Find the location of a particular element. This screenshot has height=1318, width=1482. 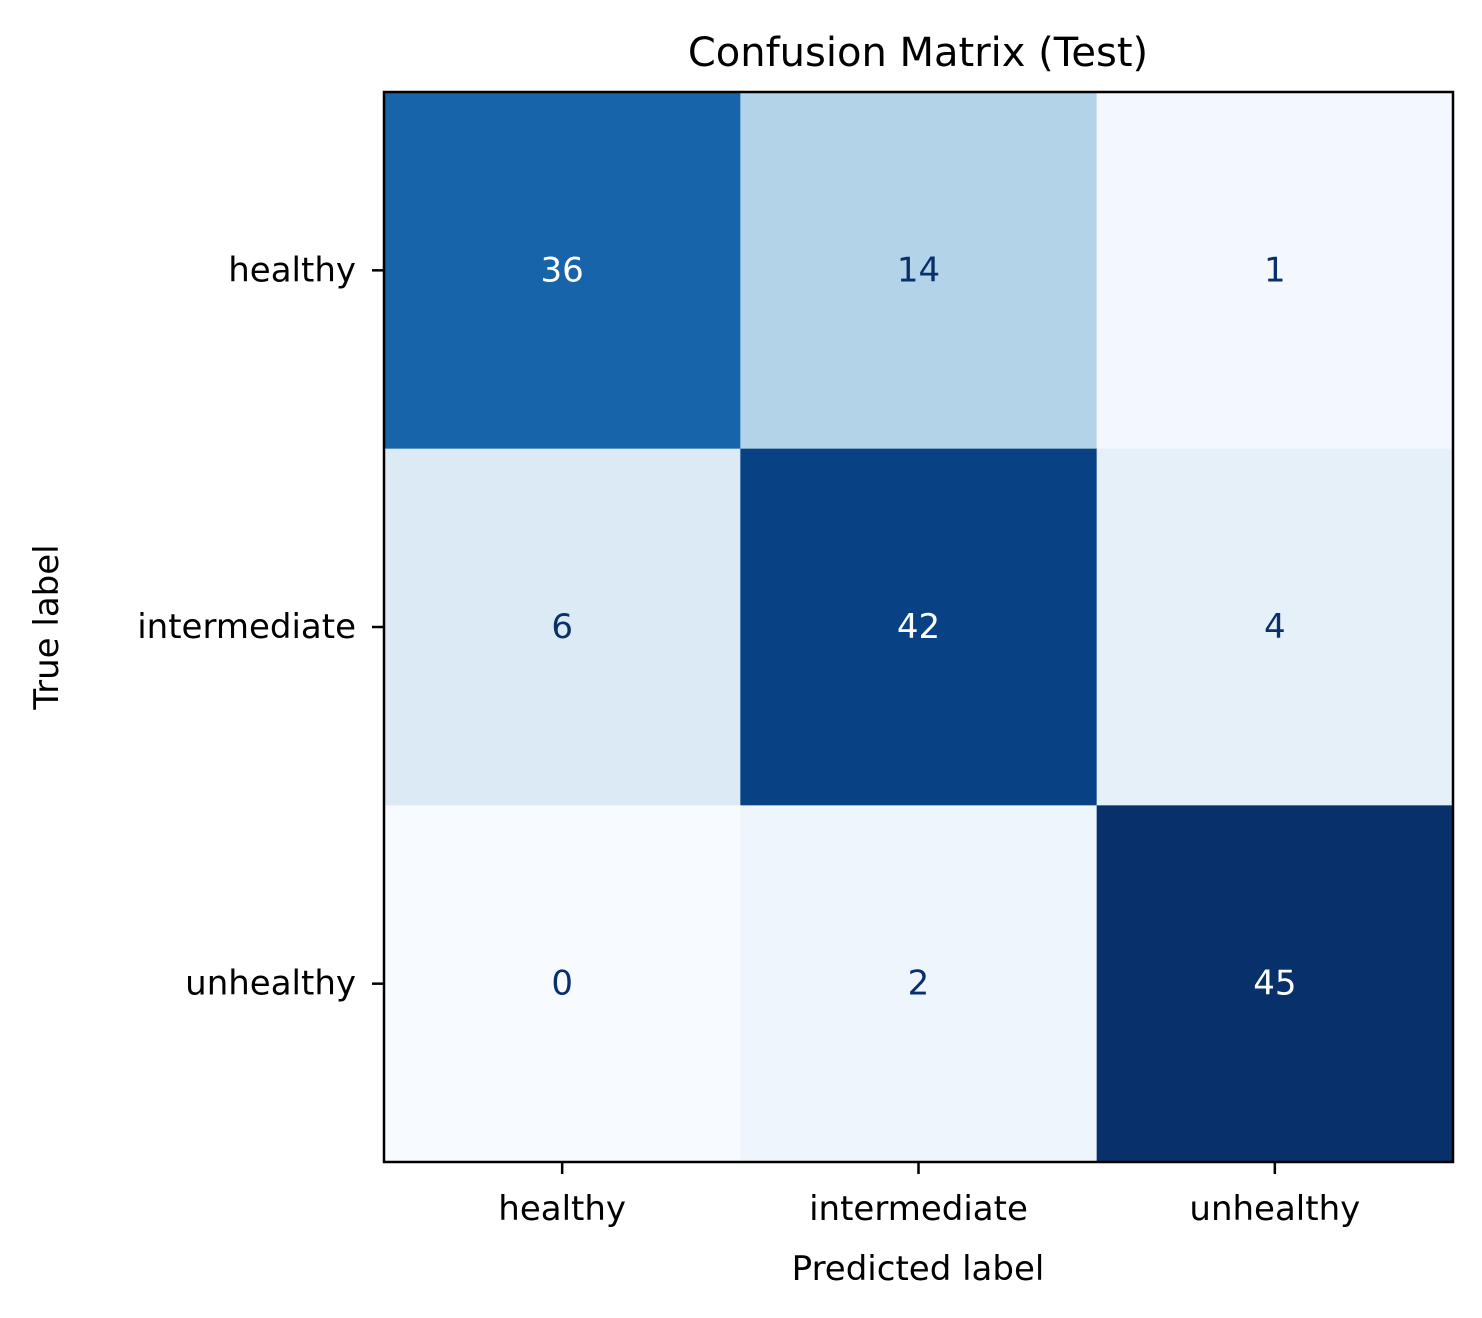

chart-title: Confusion Matrix (Test) is located at coordinates (918, 53).